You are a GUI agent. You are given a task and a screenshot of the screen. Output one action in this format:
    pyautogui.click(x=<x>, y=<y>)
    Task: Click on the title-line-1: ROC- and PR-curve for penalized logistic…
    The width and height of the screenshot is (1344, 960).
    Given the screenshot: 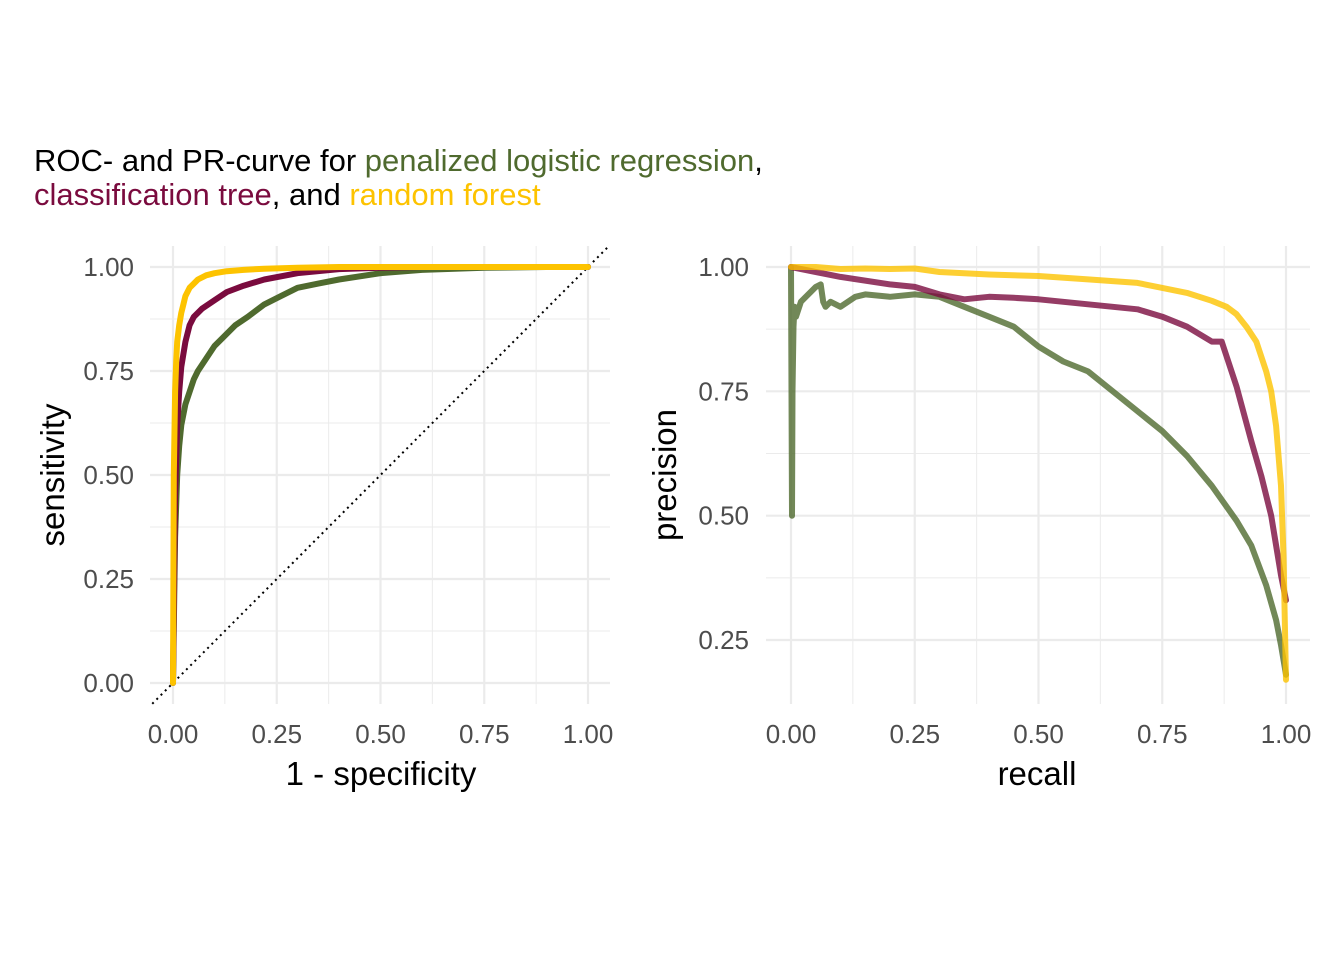 What is the action you would take?
    pyautogui.click(x=398, y=161)
    